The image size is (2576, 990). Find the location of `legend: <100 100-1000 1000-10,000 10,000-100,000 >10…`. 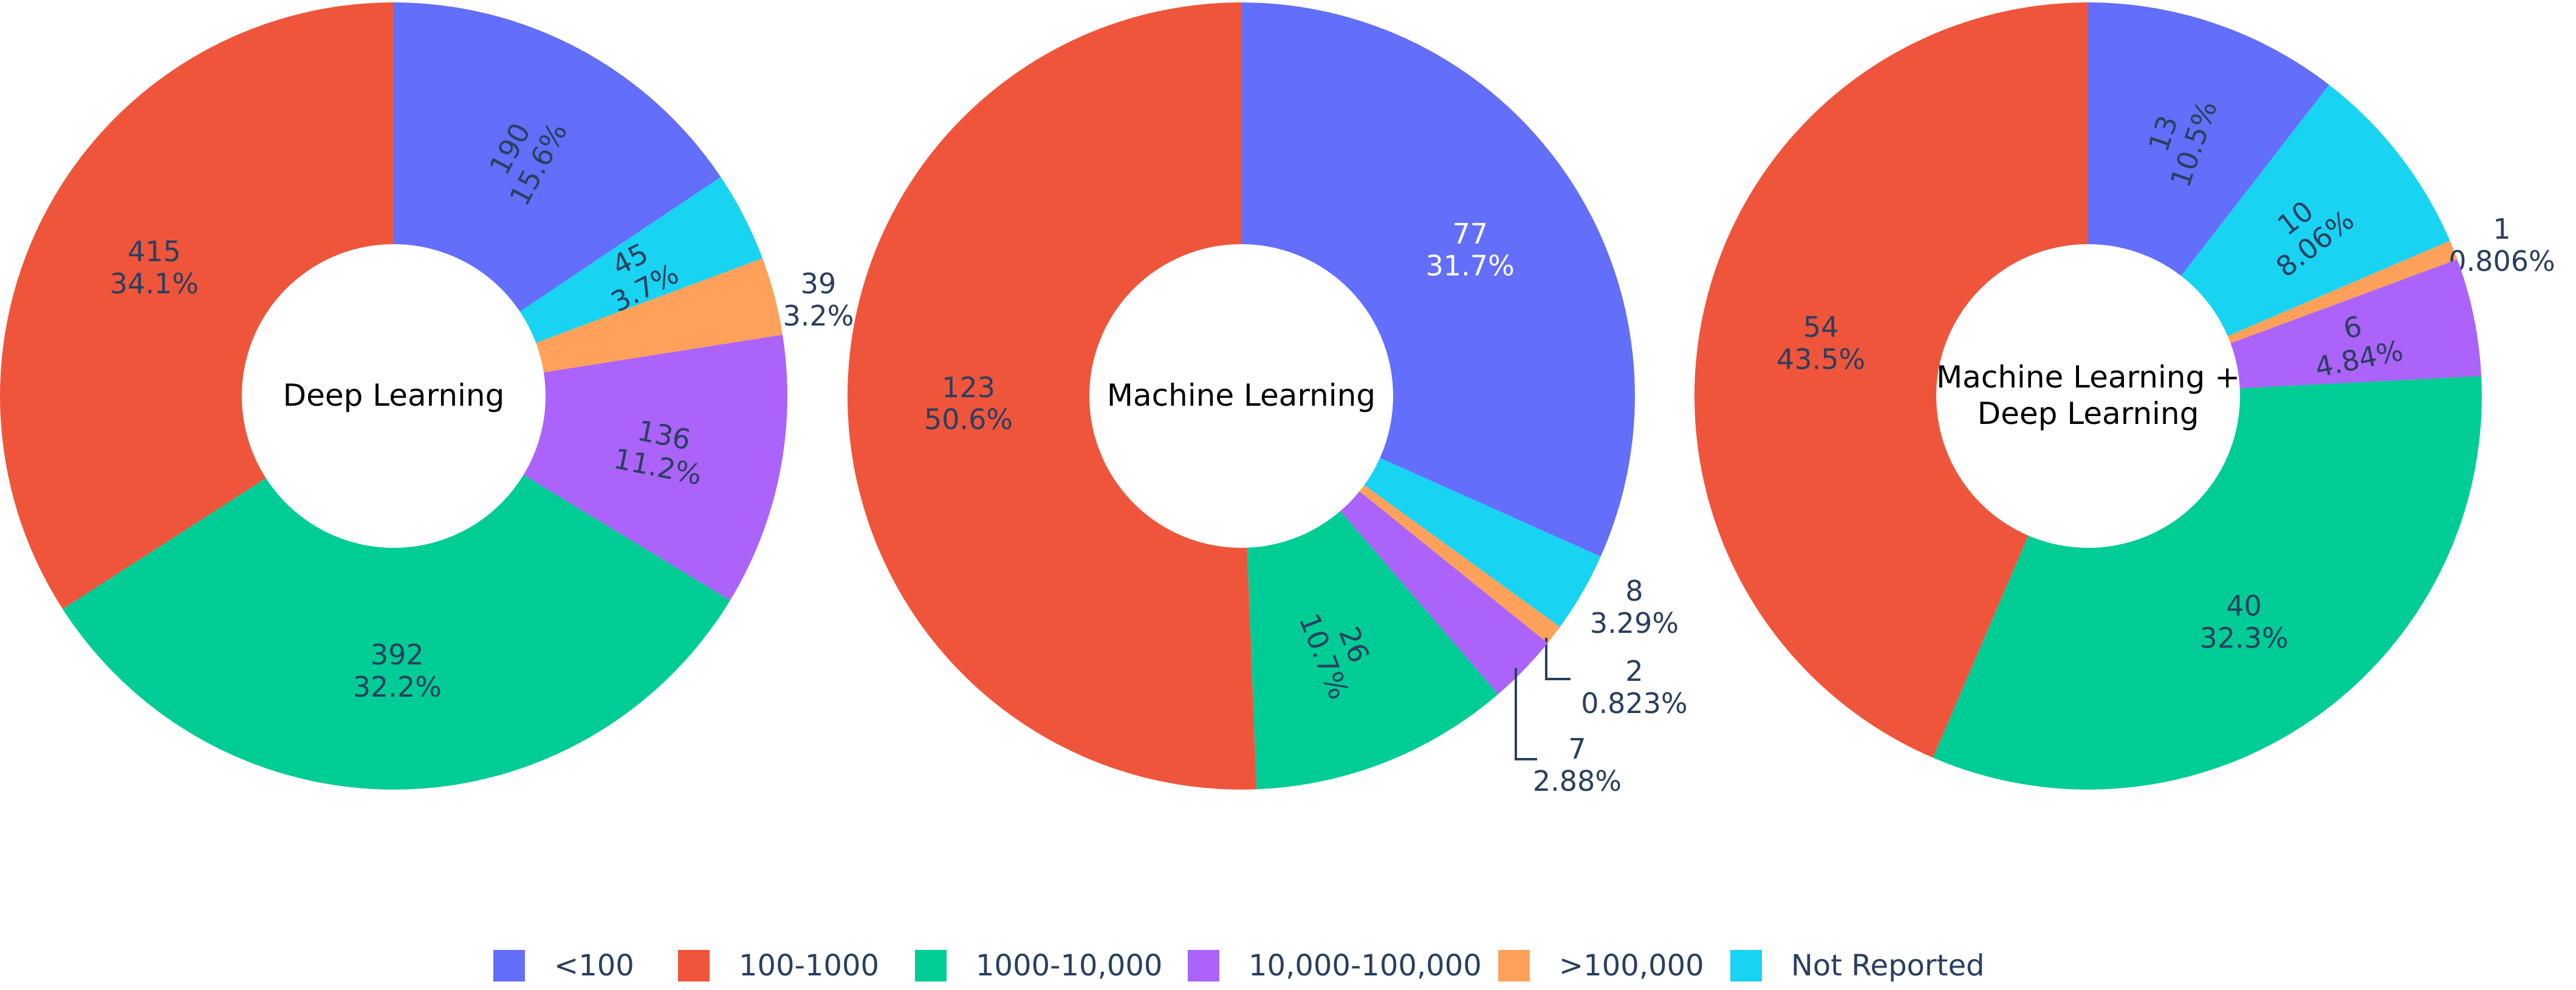

legend: <100 100-1000 1000-10,000 10,000-100,000 >10… is located at coordinates (1238, 966).